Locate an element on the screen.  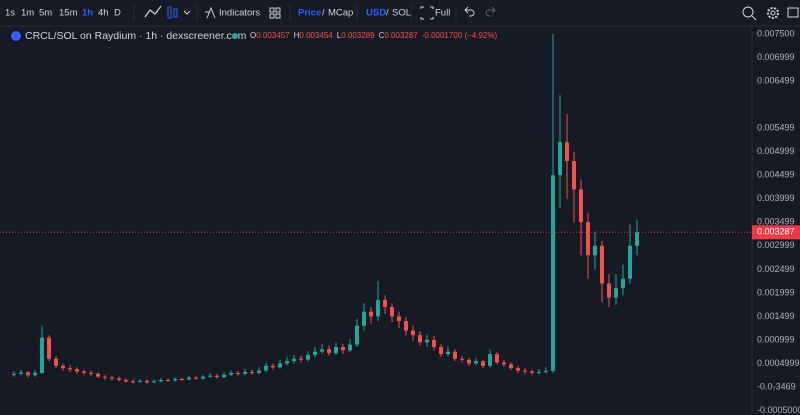
dropdown-icon is located at coordinates (187, 12).